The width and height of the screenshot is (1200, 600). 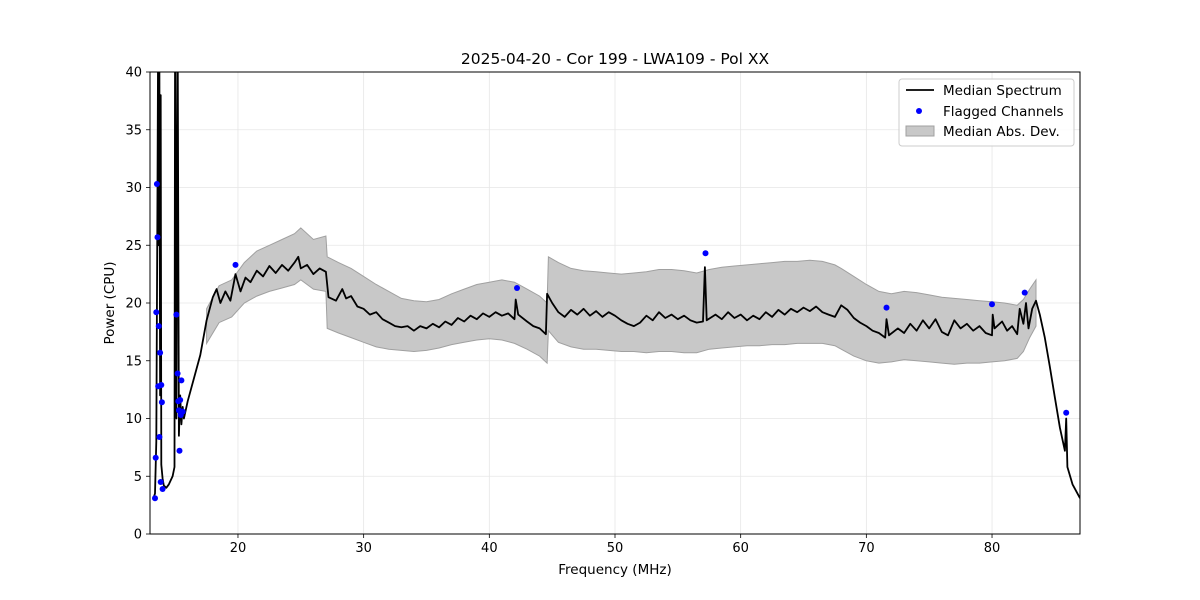 I want to click on legend-mad-swatch, so click(x=920, y=131).